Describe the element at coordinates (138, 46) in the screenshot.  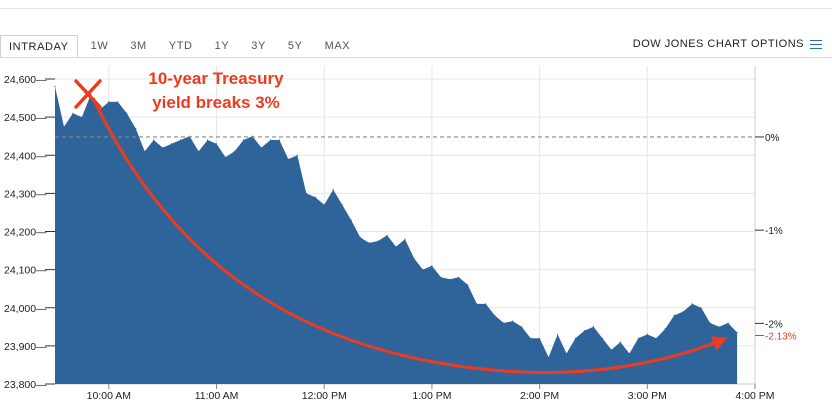
I see `tab-3m: 3M` at that location.